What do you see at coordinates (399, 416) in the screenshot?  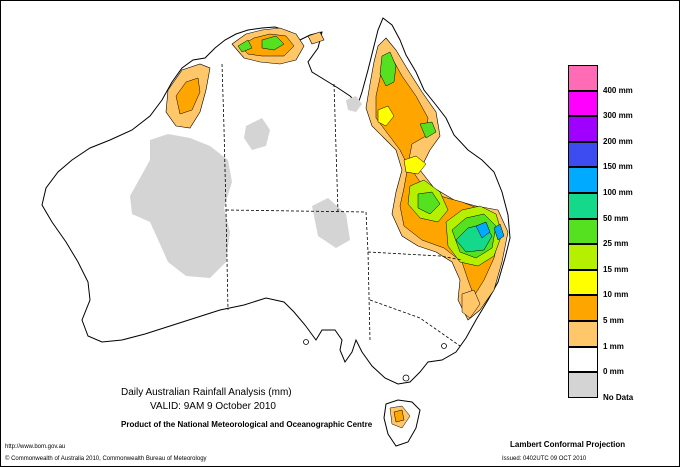 I see `rain-tasmania-core` at bounding box center [399, 416].